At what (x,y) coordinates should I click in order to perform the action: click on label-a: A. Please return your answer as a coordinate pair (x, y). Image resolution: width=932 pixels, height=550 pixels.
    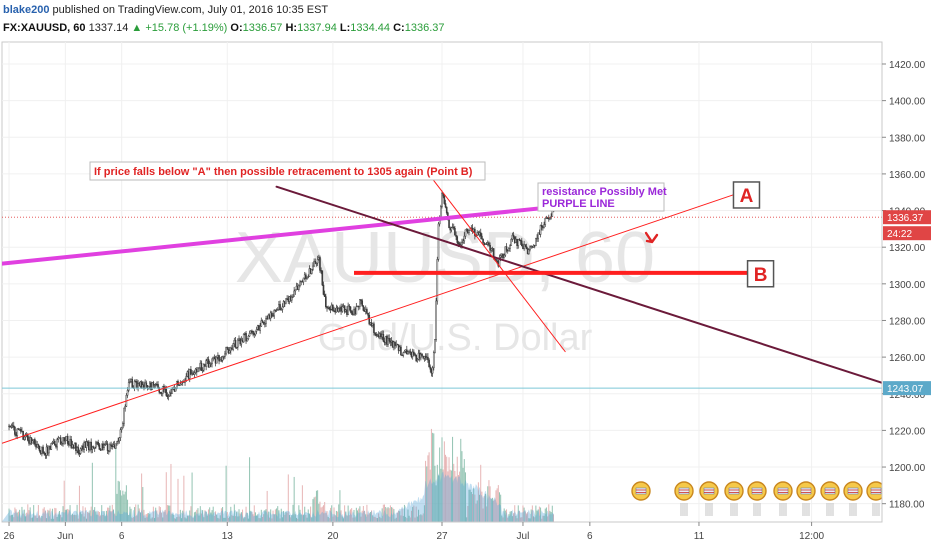
    Looking at the image, I should click on (746, 195).